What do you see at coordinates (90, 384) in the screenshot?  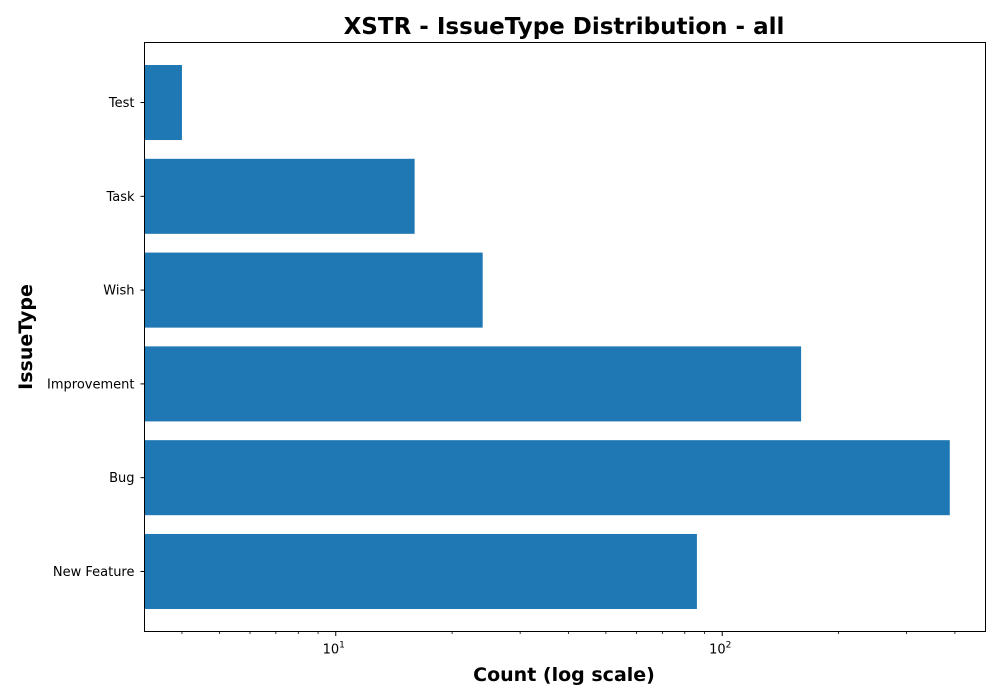 I see `y-tick-label: Improvement` at bounding box center [90, 384].